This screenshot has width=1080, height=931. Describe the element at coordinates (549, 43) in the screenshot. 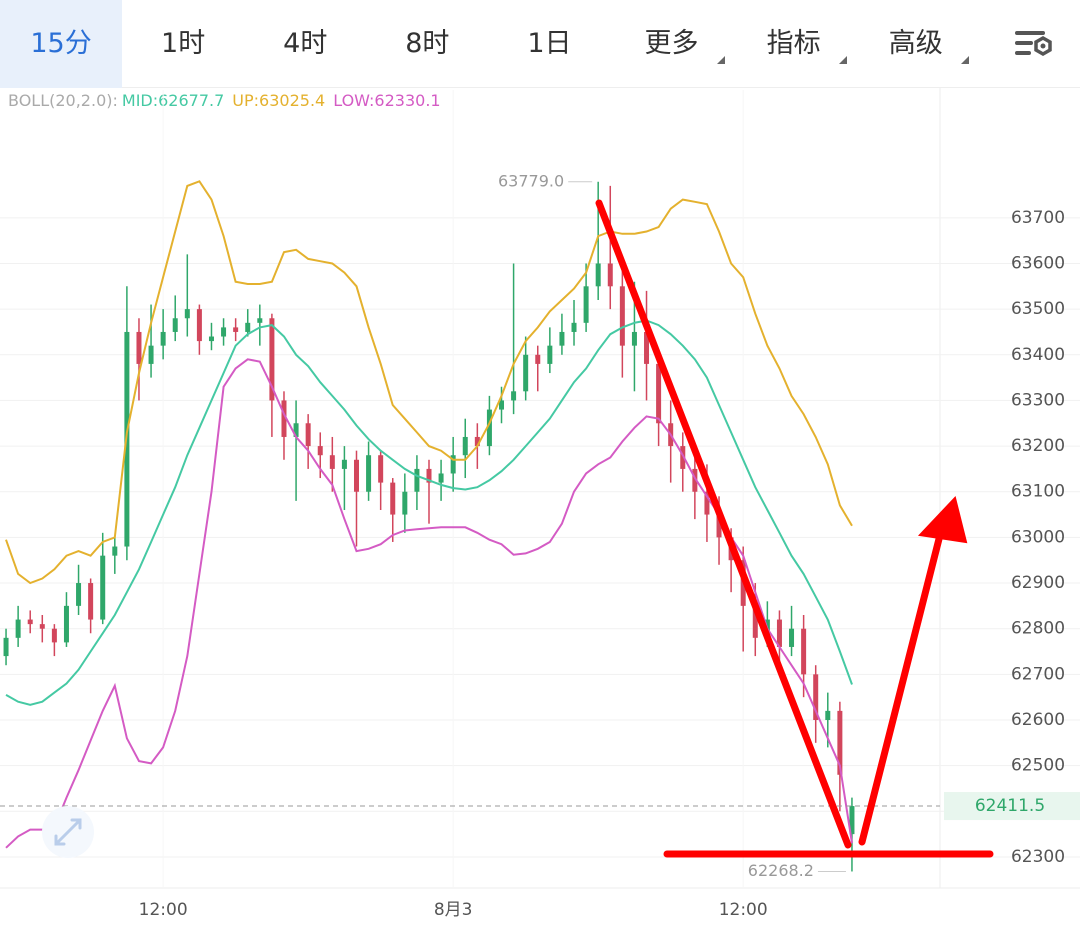

I see `tab: 1日` at that location.